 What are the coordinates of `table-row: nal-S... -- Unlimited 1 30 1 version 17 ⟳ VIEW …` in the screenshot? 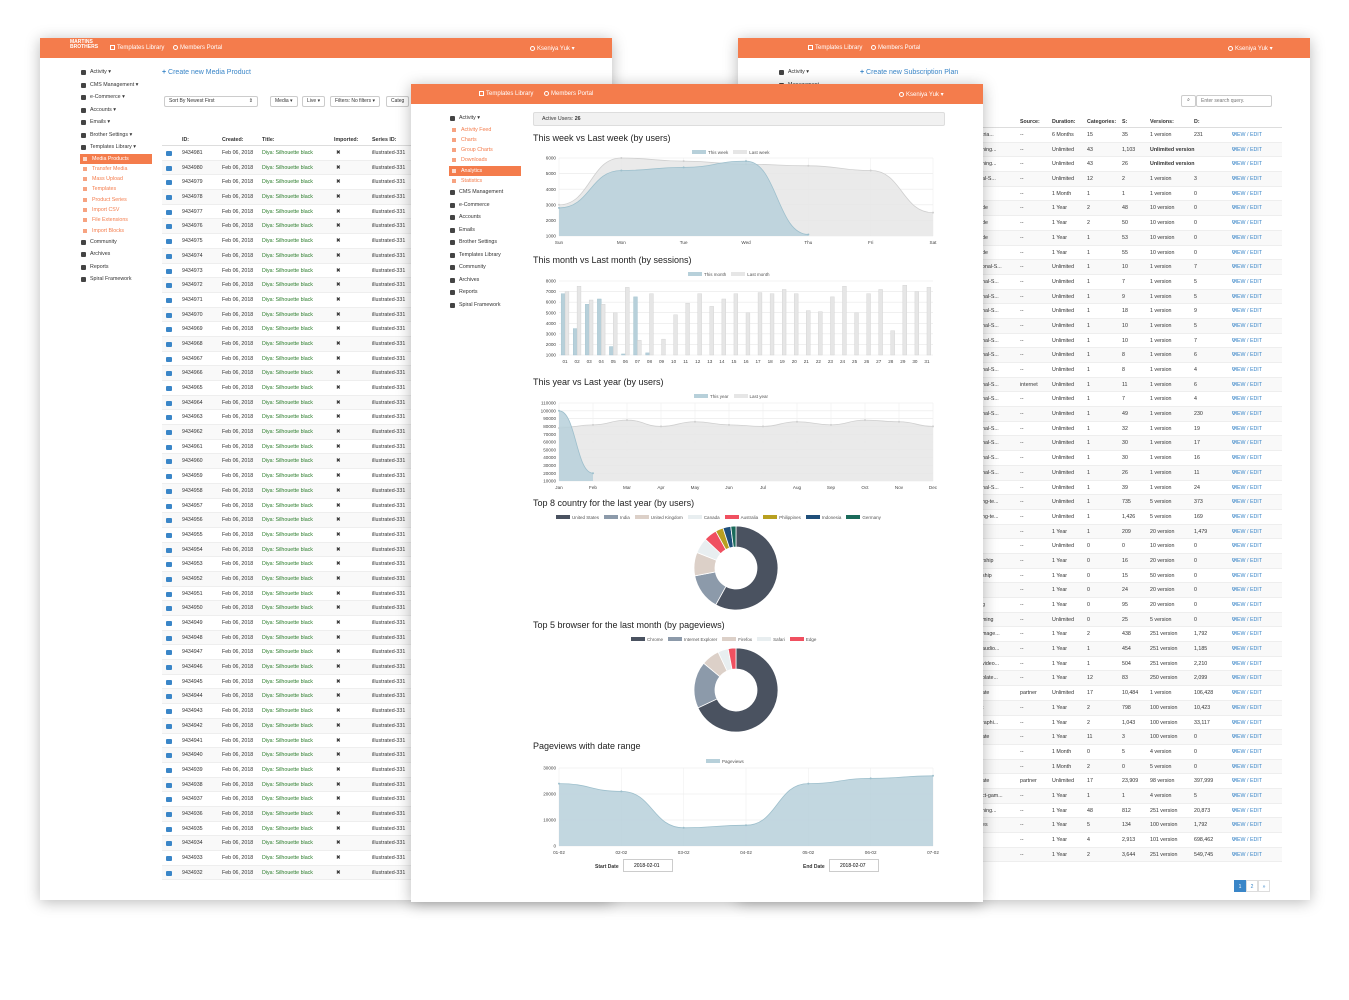 It's located at (1132, 444).